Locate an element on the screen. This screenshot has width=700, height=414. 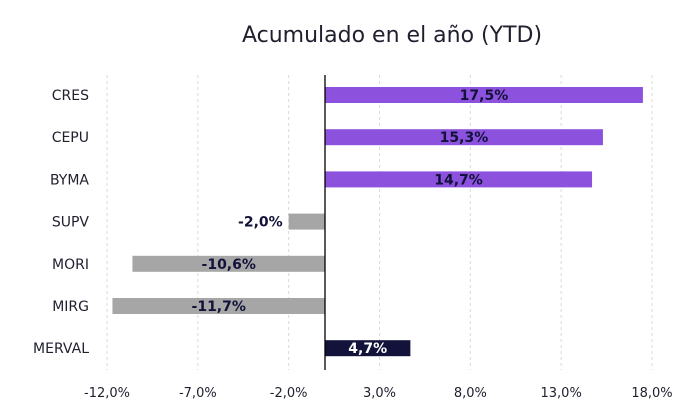
data-label-cepu: 15,3% is located at coordinates (464, 138).